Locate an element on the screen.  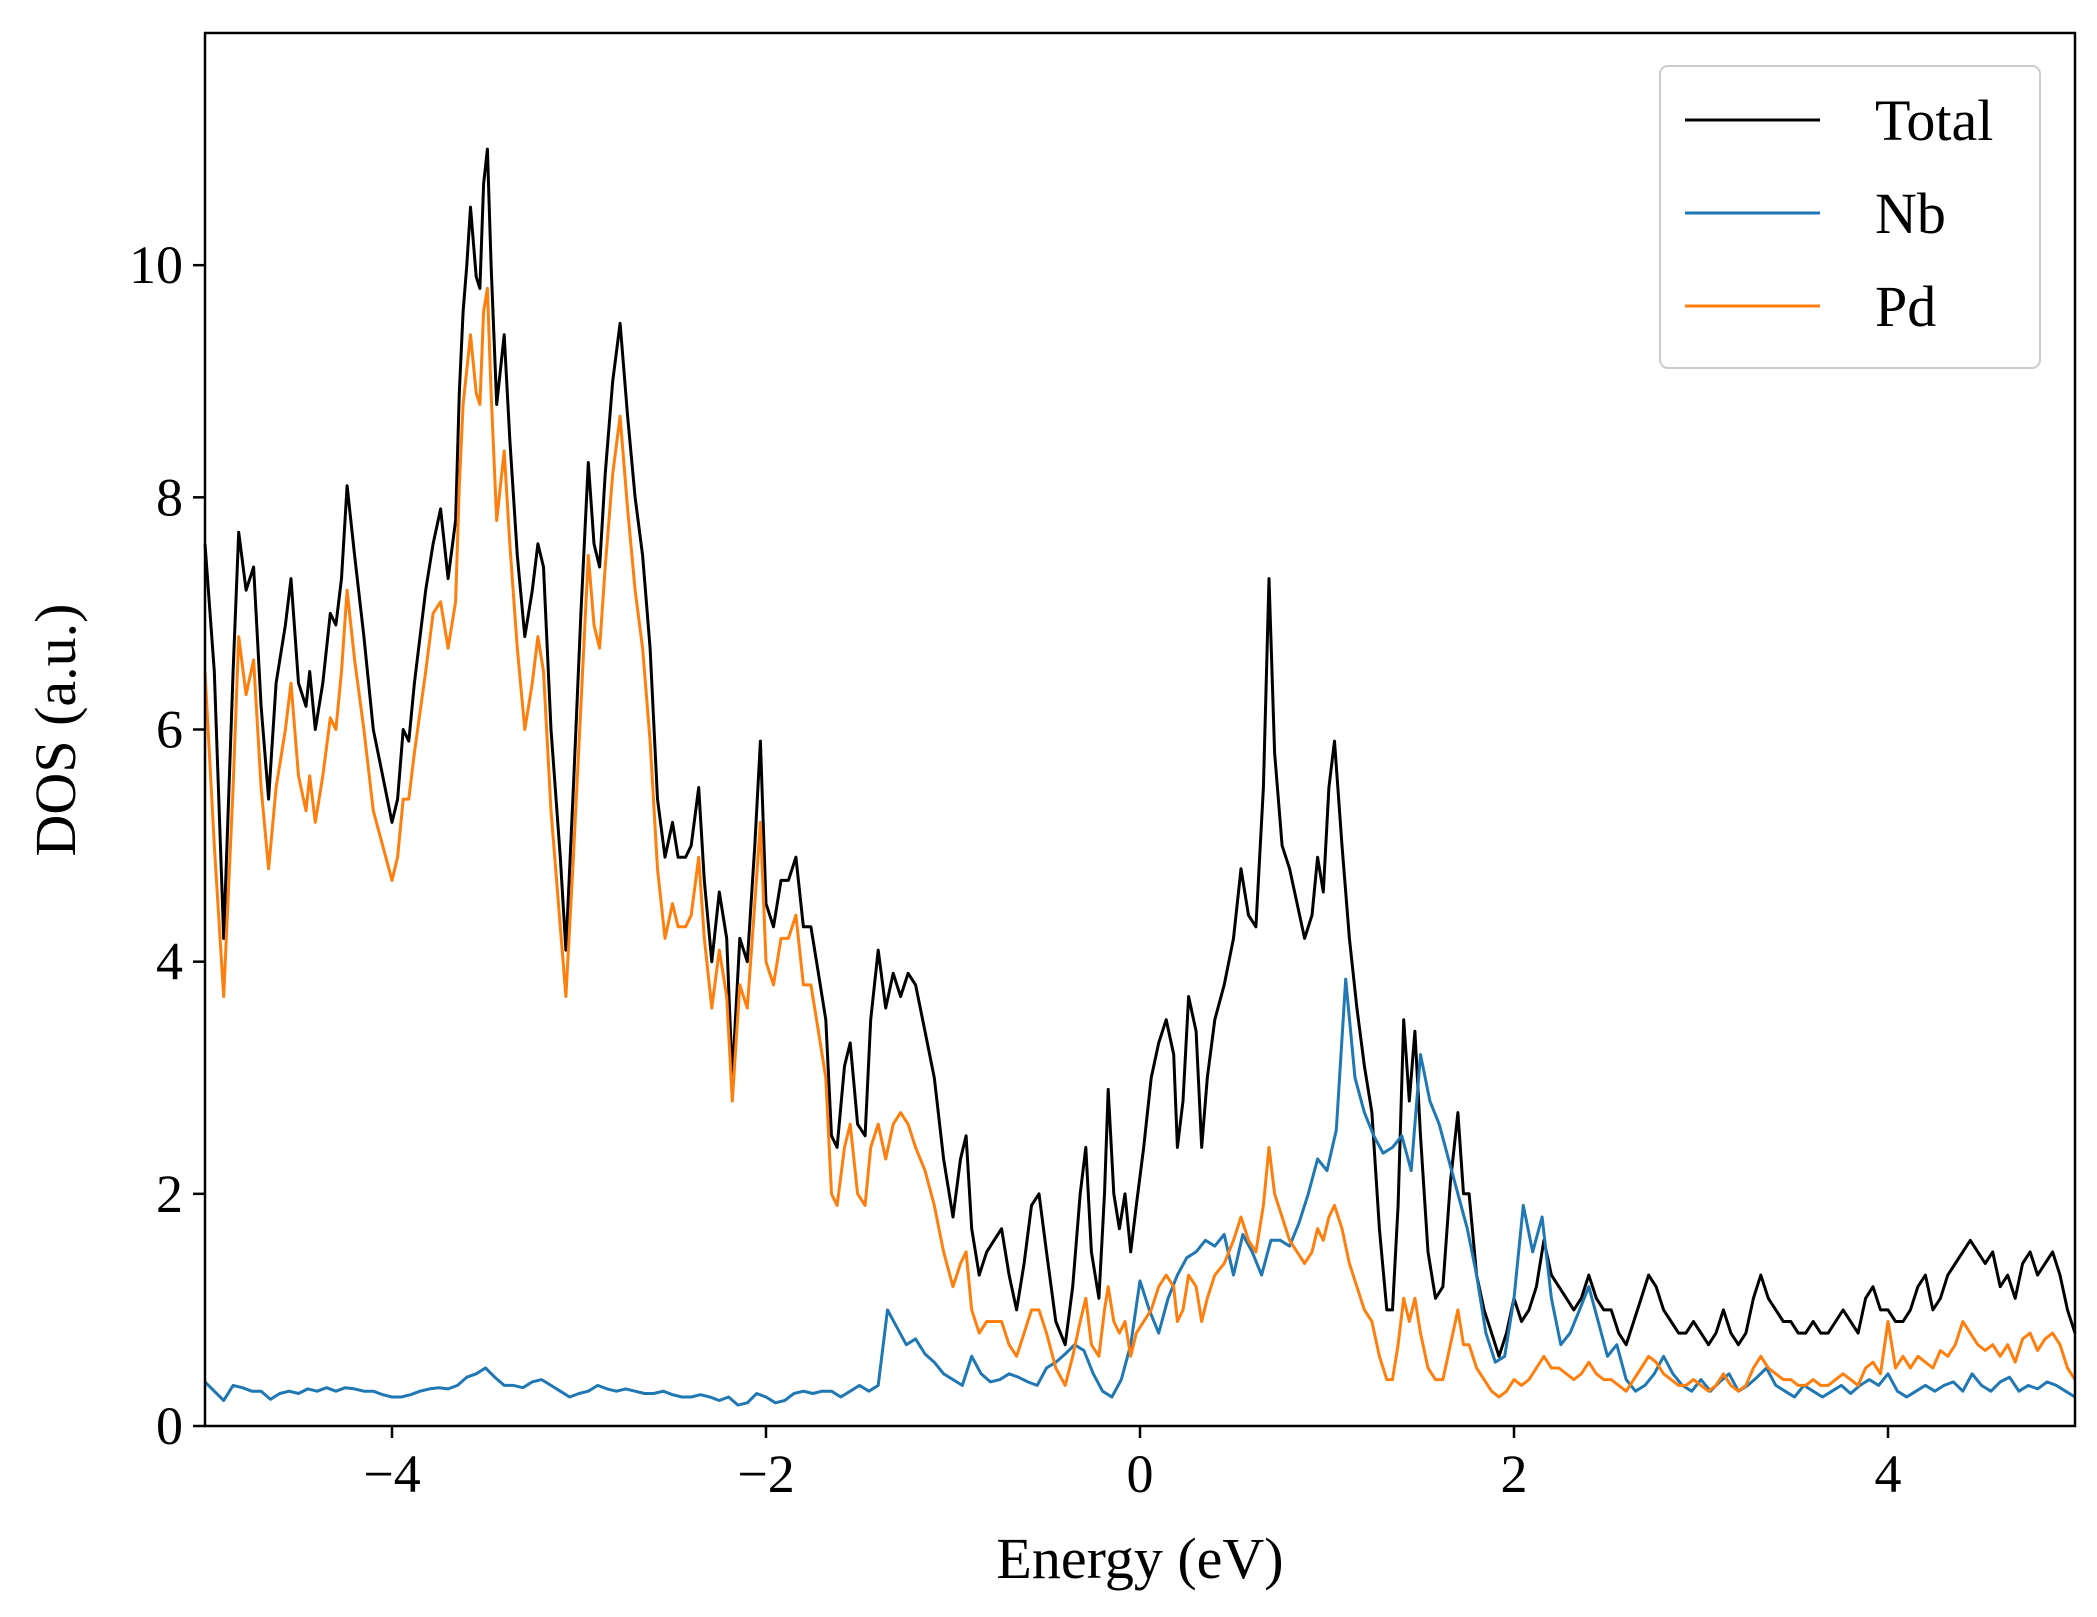
legend-frame is located at coordinates (1850, 217).